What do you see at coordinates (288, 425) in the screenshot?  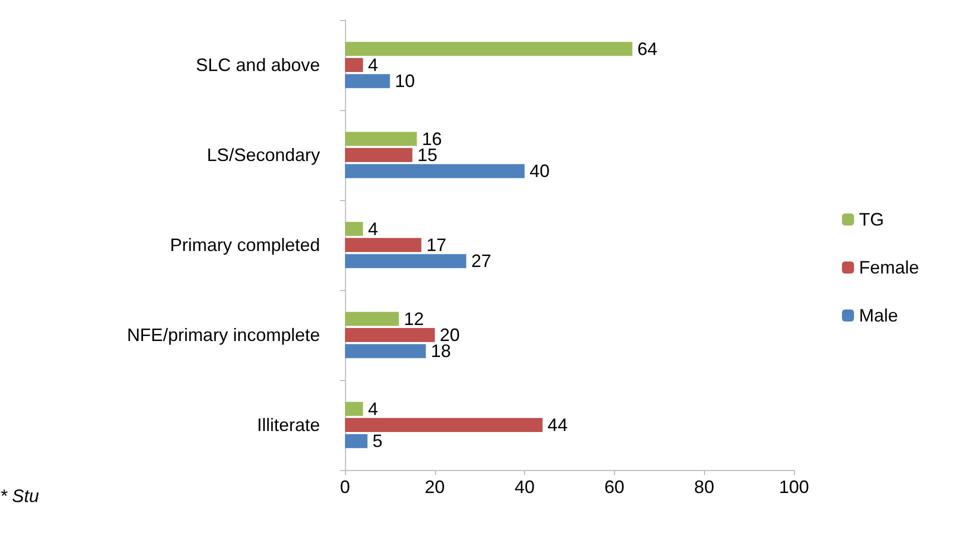 I see `y-tick-label: Illiterate` at bounding box center [288, 425].